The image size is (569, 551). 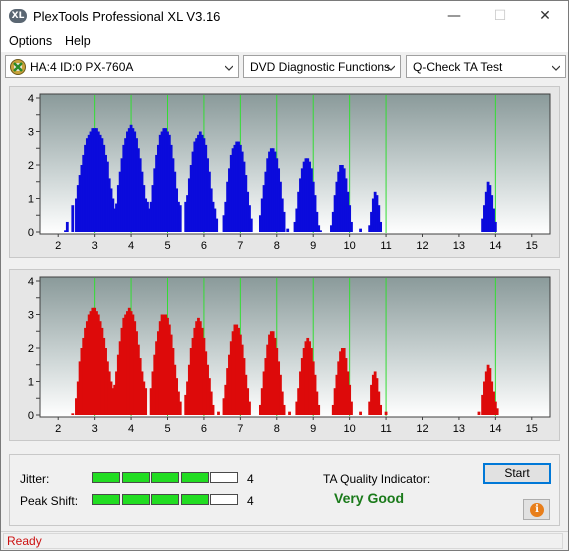 What do you see at coordinates (376, 479) in the screenshot?
I see `ta-quality-label: TA Quality Indicator:` at bounding box center [376, 479].